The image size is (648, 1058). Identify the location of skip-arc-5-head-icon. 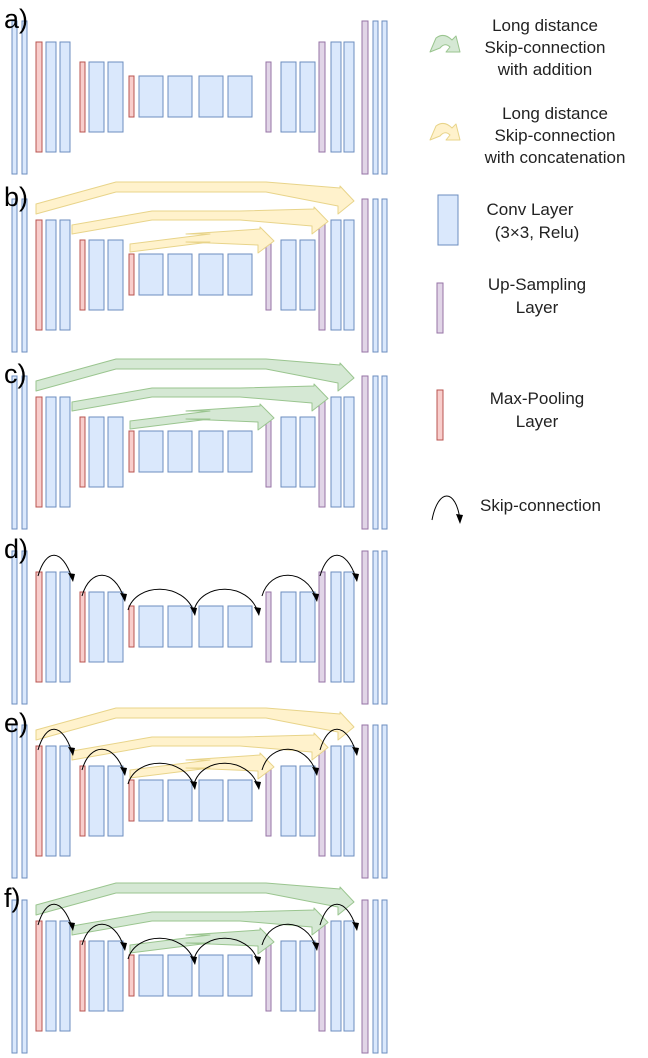
(315, 597).